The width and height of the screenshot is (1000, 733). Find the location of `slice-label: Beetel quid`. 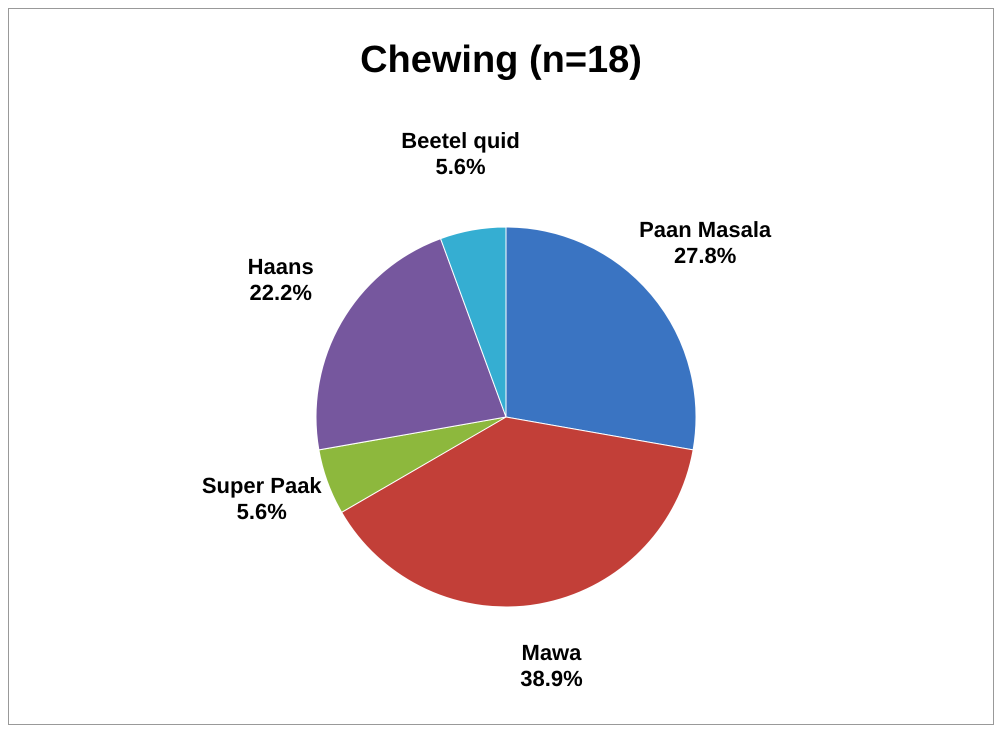

slice-label: Beetel quid is located at coordinates (460, 141).